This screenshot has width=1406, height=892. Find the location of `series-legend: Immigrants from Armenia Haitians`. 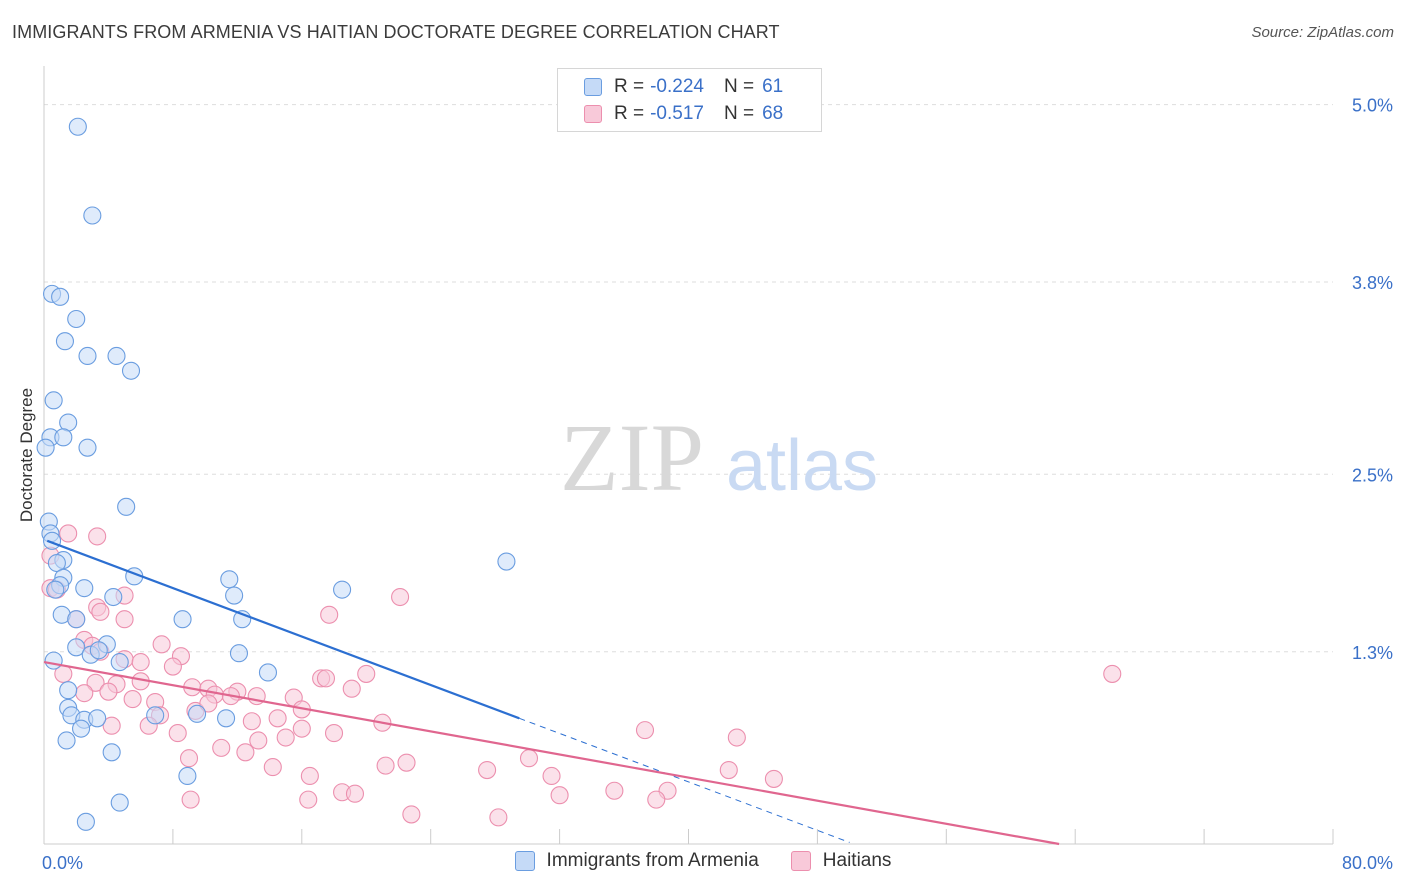

series-legend: Immigrants from Armenia Haitians is located at coordinates (703, 861).